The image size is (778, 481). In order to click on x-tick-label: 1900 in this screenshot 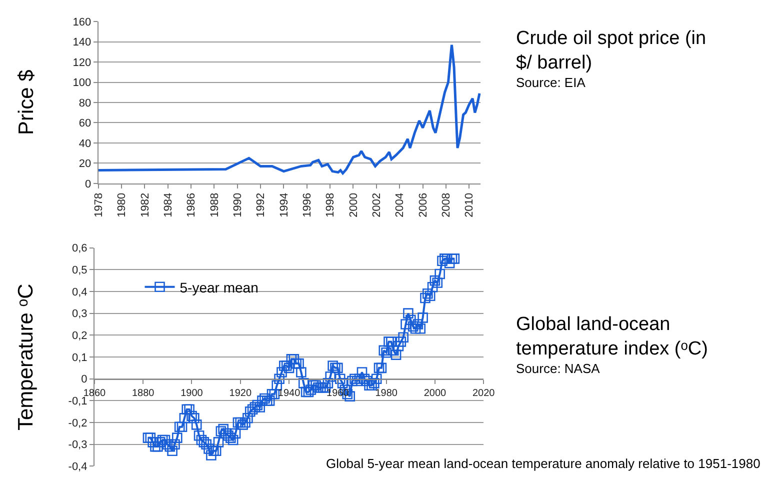, I will do `click(192, 393)`.